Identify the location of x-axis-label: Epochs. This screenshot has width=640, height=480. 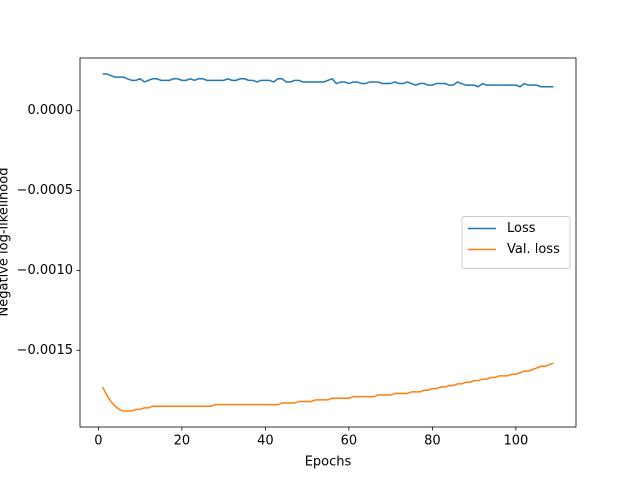
(328, 462).